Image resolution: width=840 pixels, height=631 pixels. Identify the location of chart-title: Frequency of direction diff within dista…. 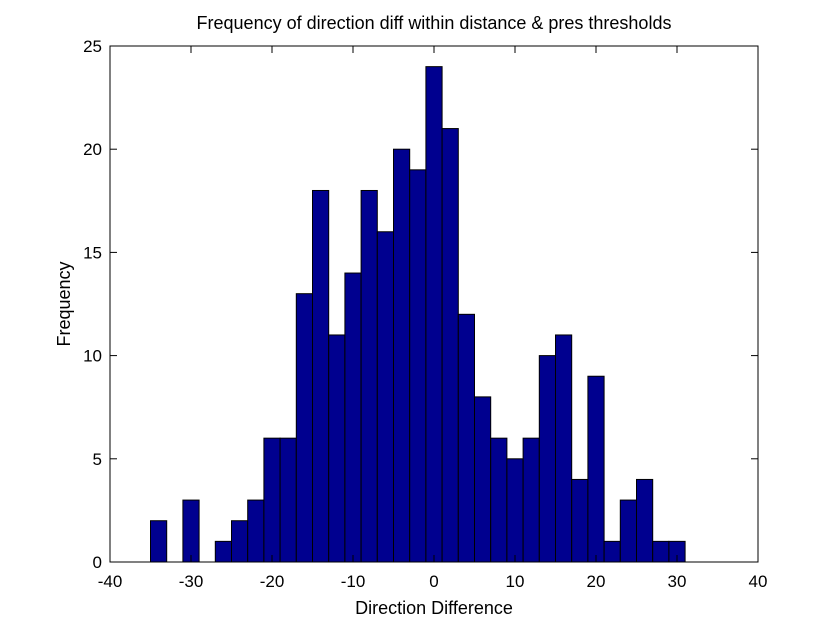
(434, 23).